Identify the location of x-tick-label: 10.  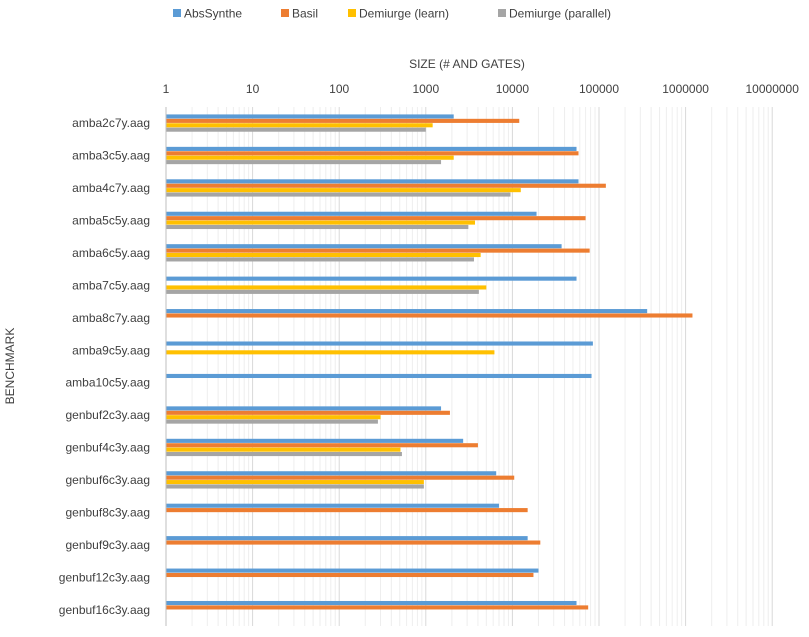
(253, 89).